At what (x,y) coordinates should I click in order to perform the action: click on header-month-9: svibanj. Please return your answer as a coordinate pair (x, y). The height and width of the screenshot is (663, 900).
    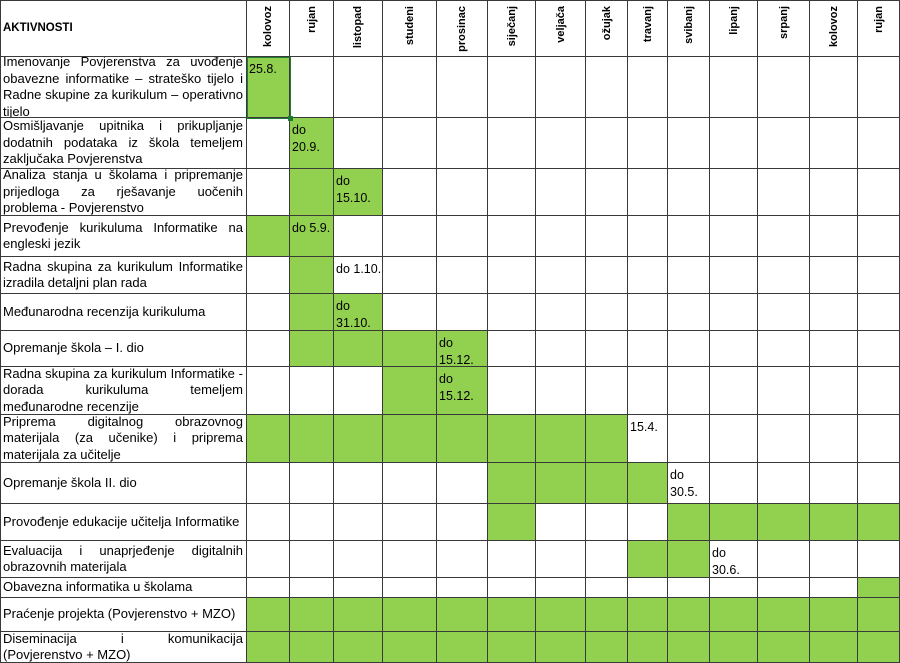
    Looking at the image, I should click on (689, 28).